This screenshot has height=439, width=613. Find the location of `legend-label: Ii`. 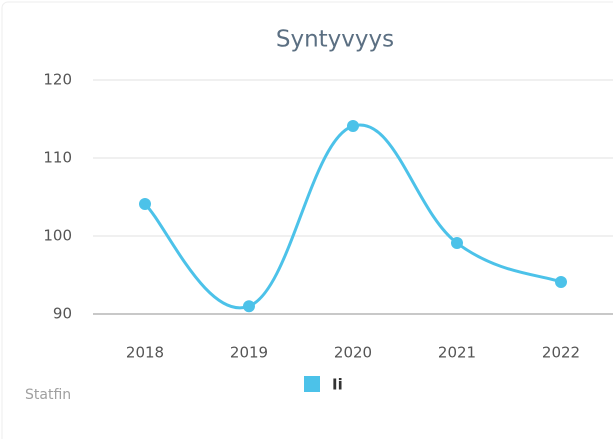

legend-label: Ii is located at coordinates (337, 385).